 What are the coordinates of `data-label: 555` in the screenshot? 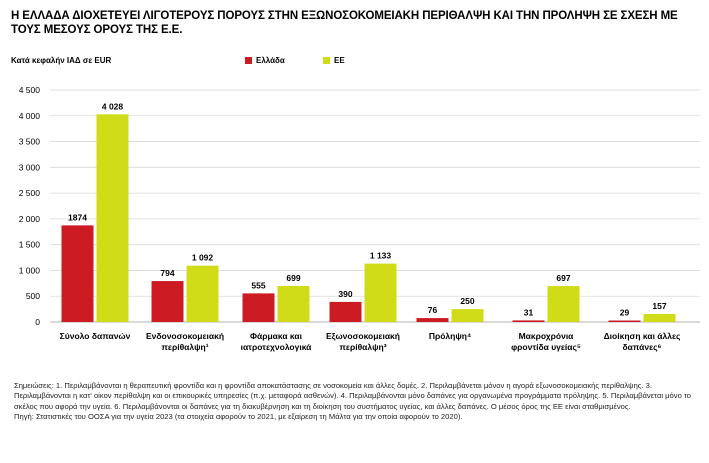 It's located at (258, 285).